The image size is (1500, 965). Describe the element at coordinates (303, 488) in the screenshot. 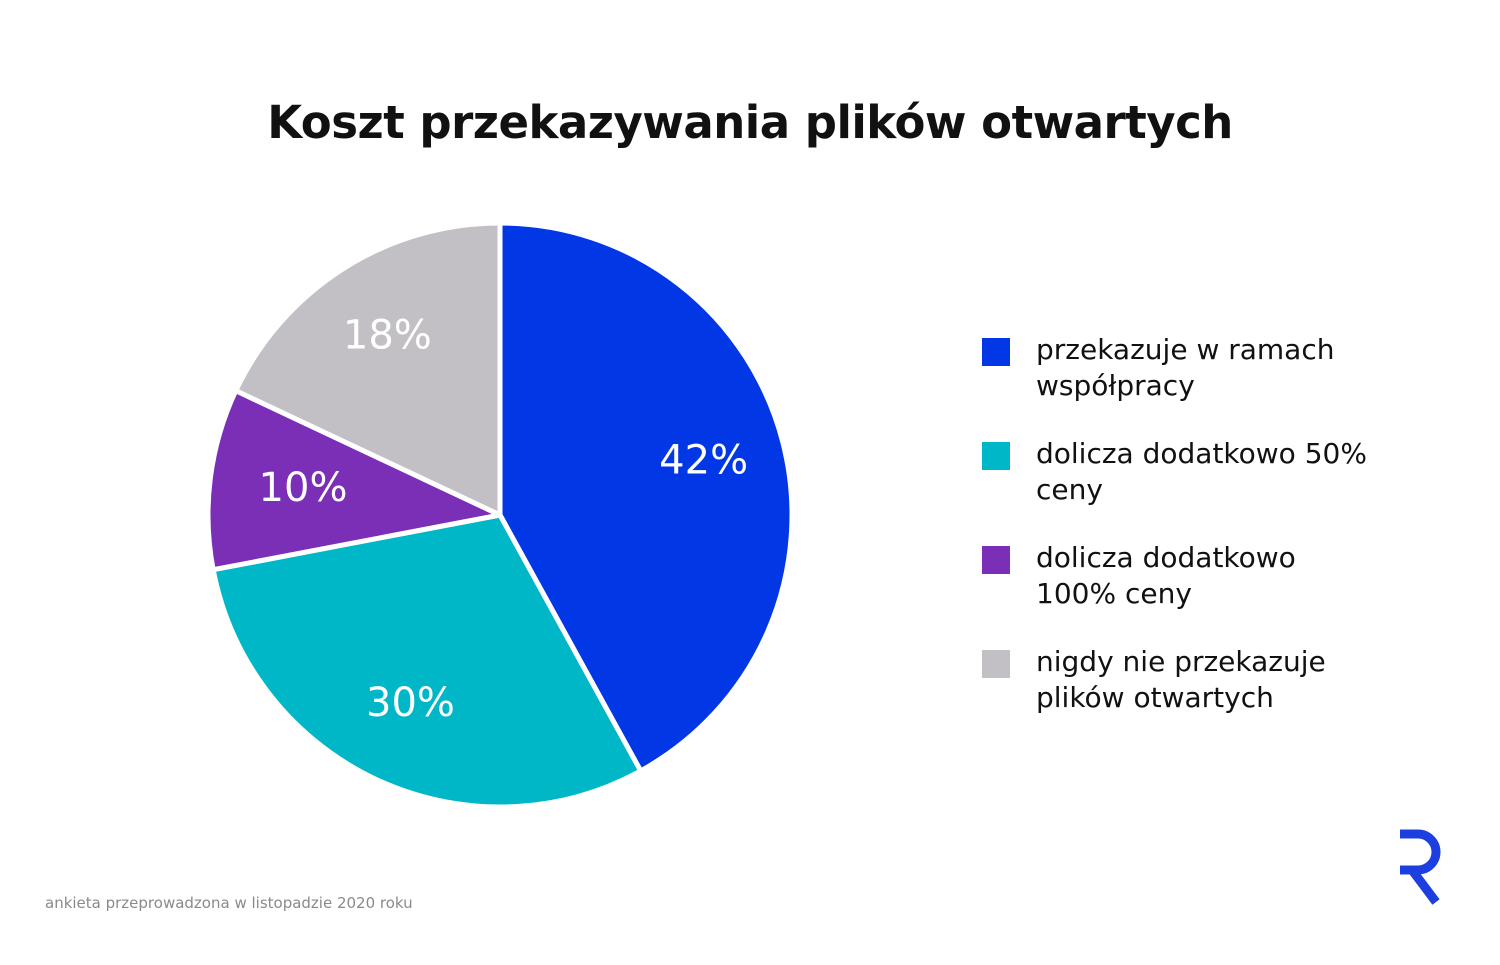

I see `slice-value-label: 10%` at that location.